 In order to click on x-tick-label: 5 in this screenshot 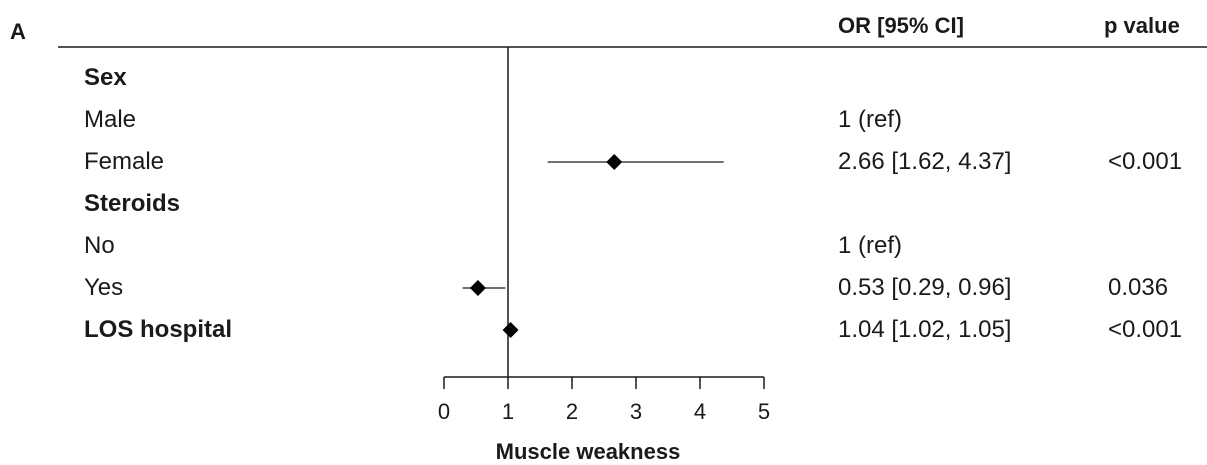, I will do `click(764, 411)`.